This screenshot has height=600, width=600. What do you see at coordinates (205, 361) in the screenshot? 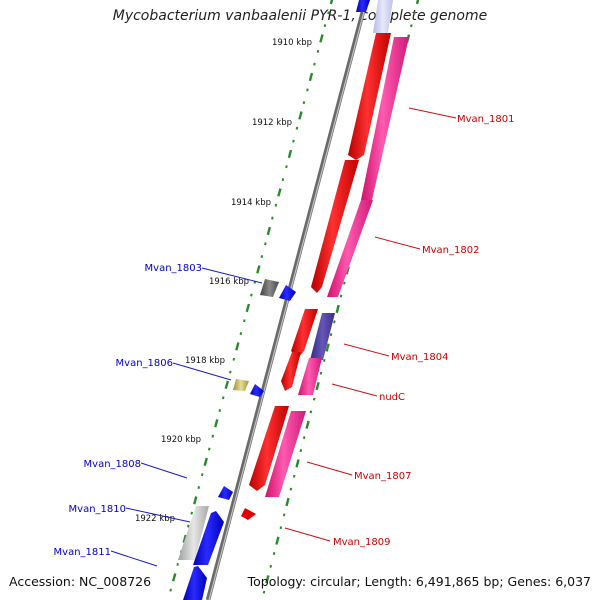
I see `scale-label-1918: 1918 kbp` at bounding box center [205, 361].